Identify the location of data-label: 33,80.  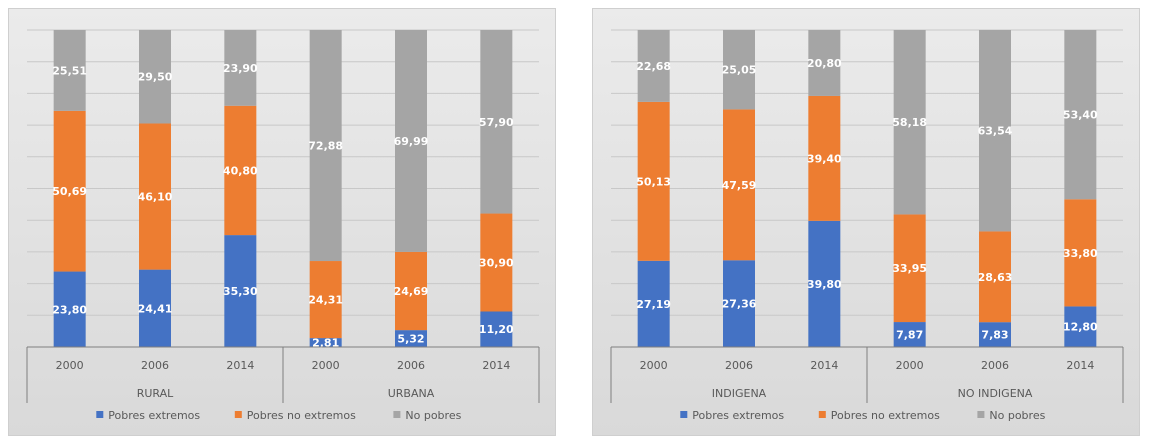
(1080, 253).